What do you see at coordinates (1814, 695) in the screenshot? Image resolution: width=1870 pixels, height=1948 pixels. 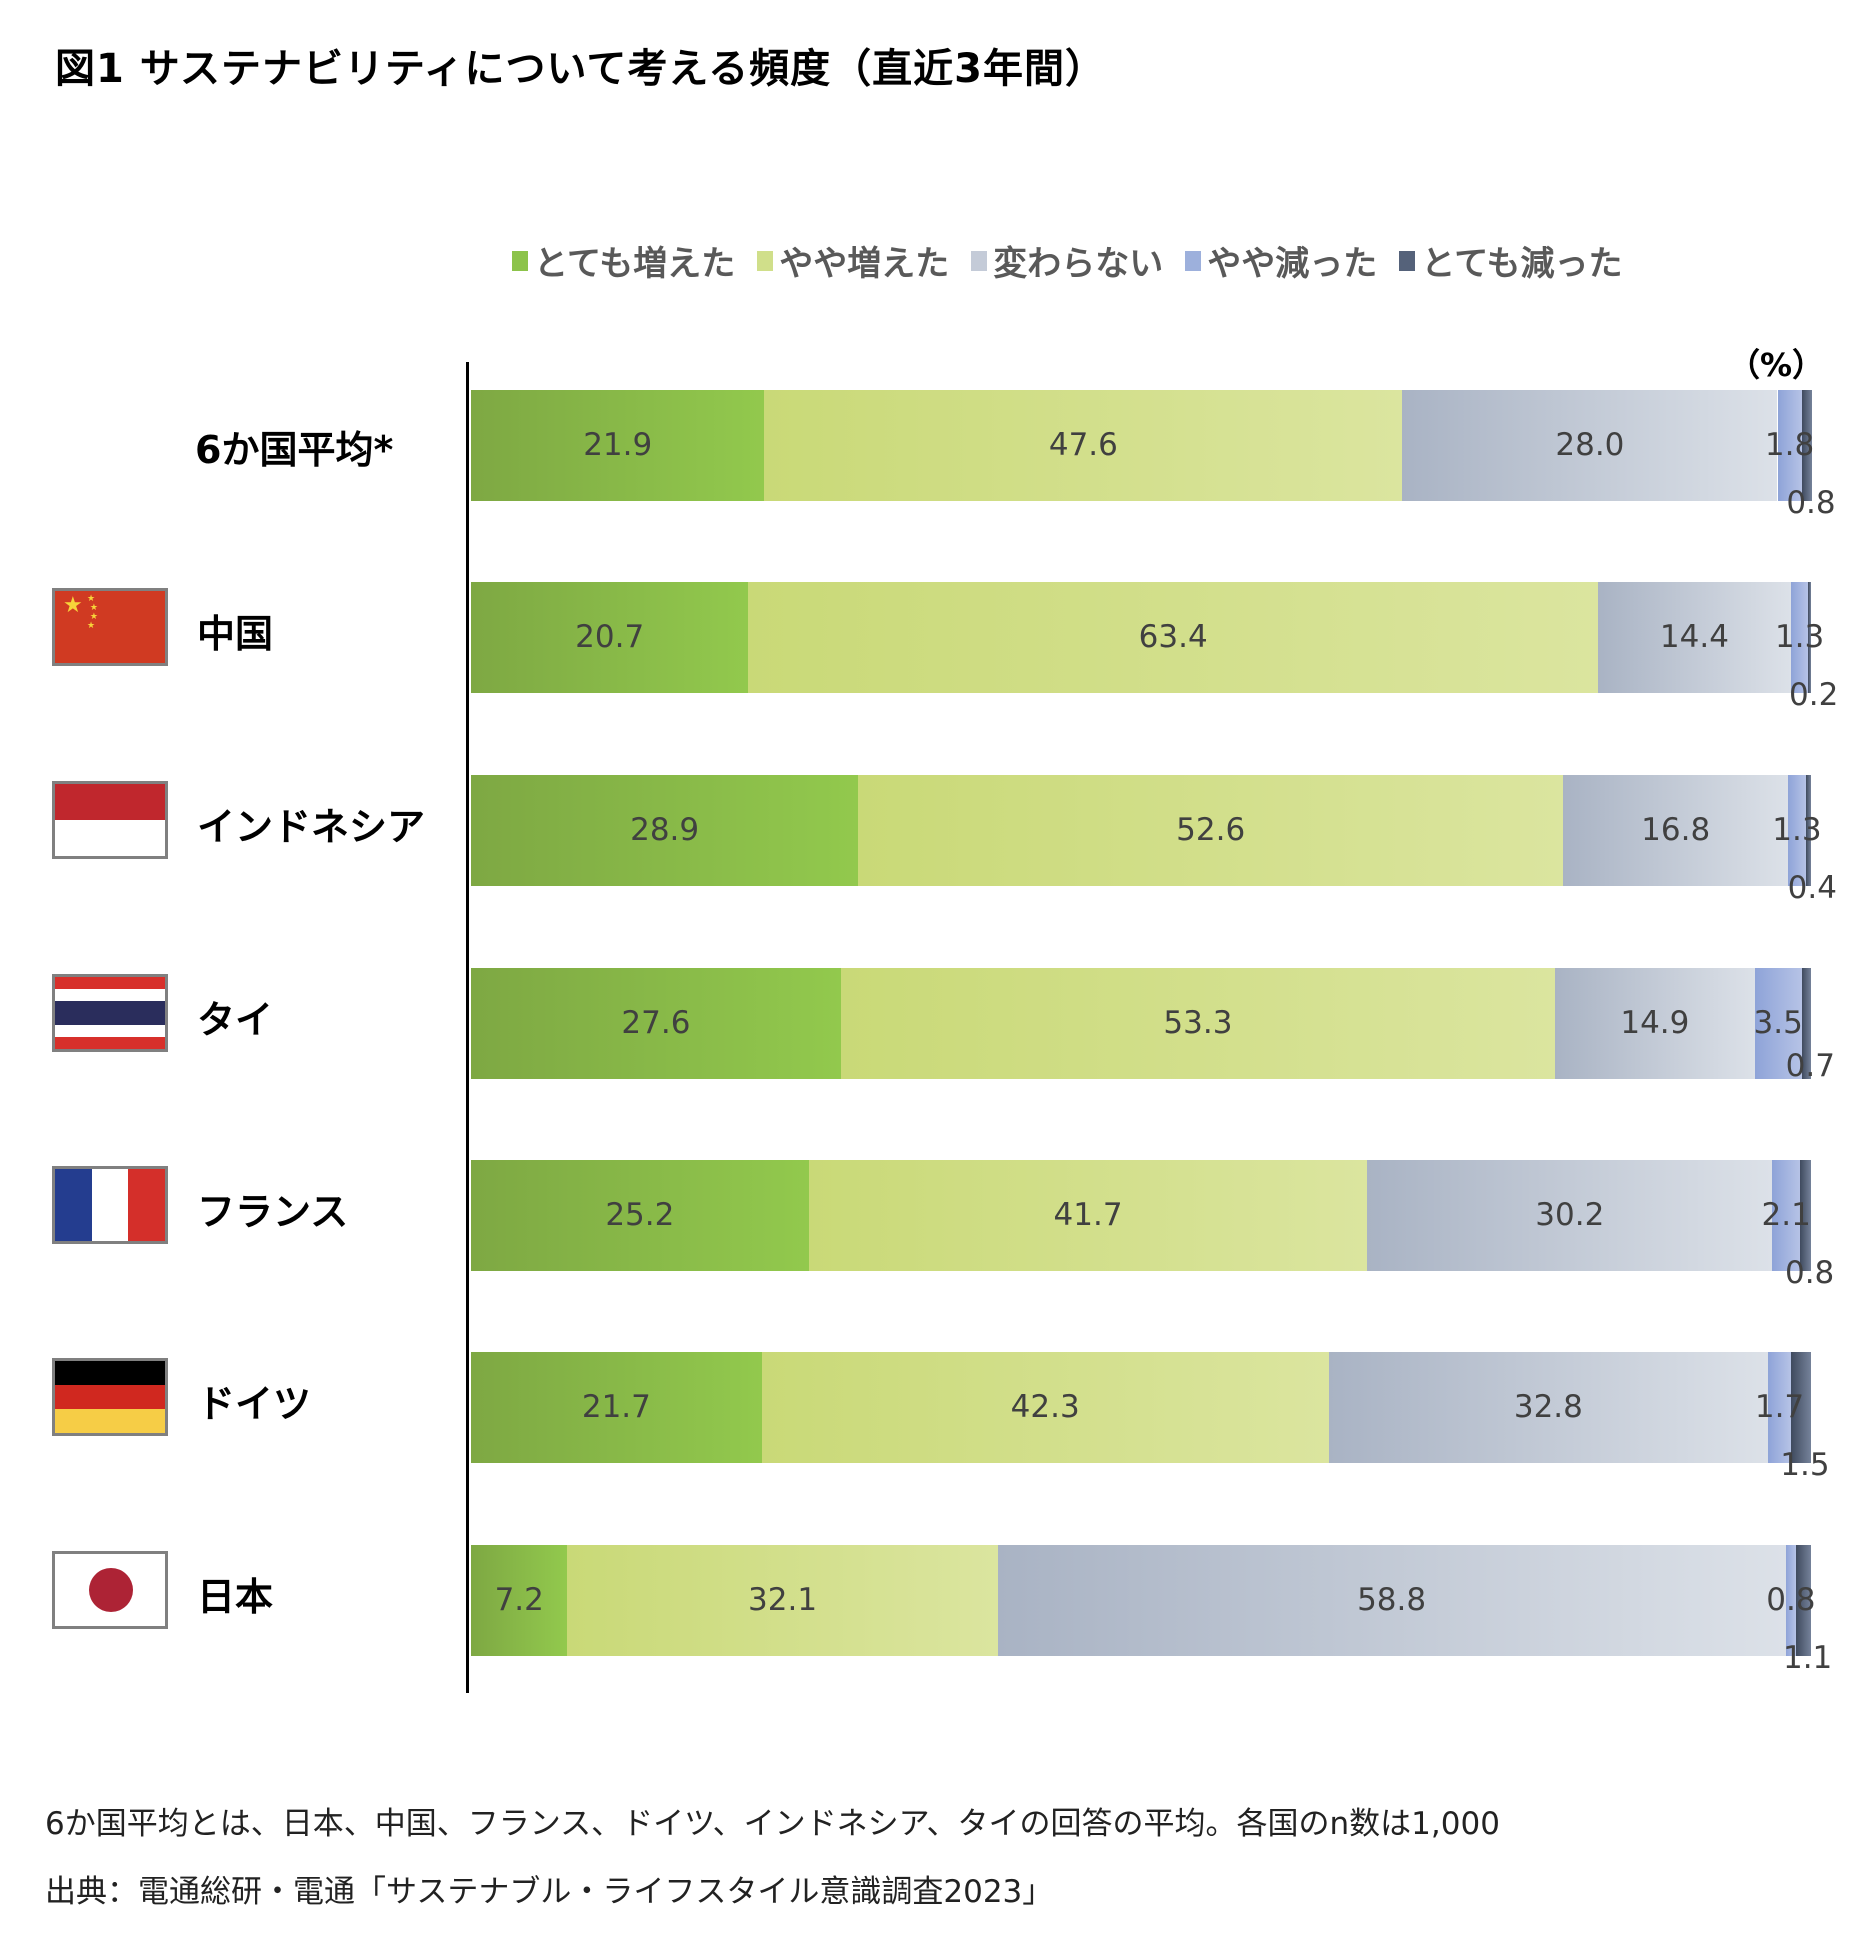 I see `data-label: 0.2` at bounding box center [1814, 695].